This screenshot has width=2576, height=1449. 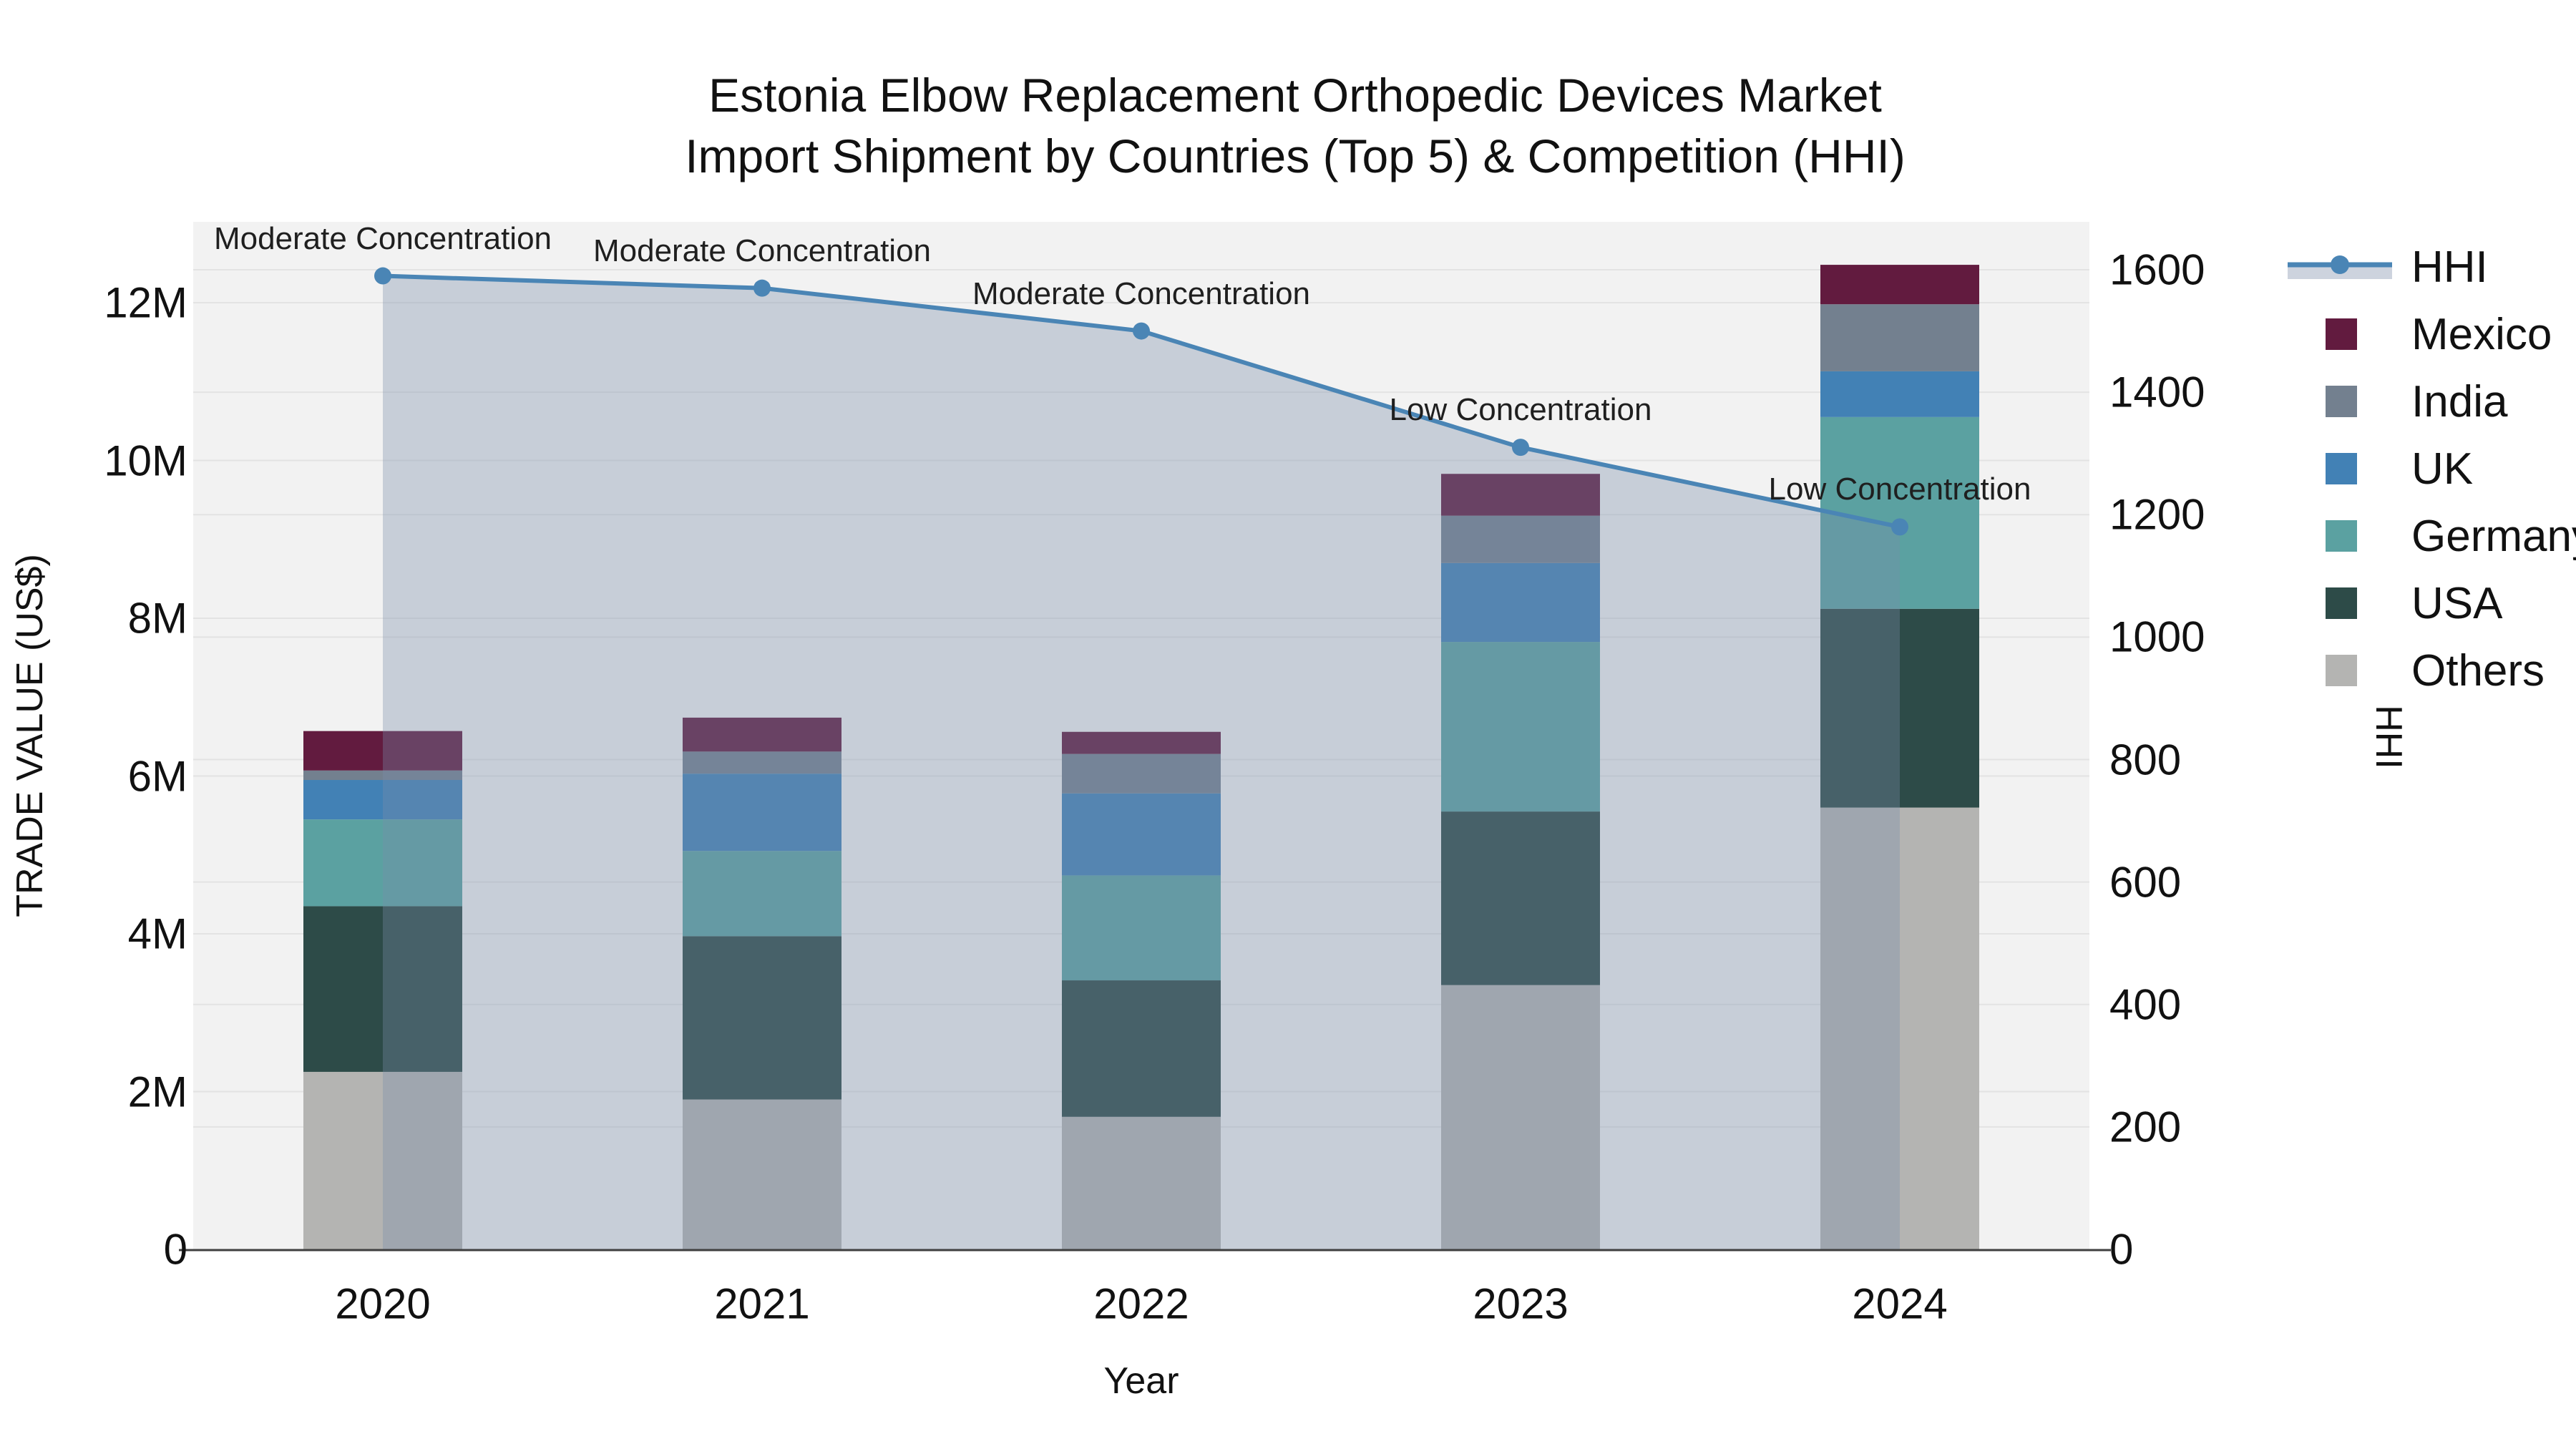 I want to click on bar-segment-germany-2020, so click(x=382, y=863).